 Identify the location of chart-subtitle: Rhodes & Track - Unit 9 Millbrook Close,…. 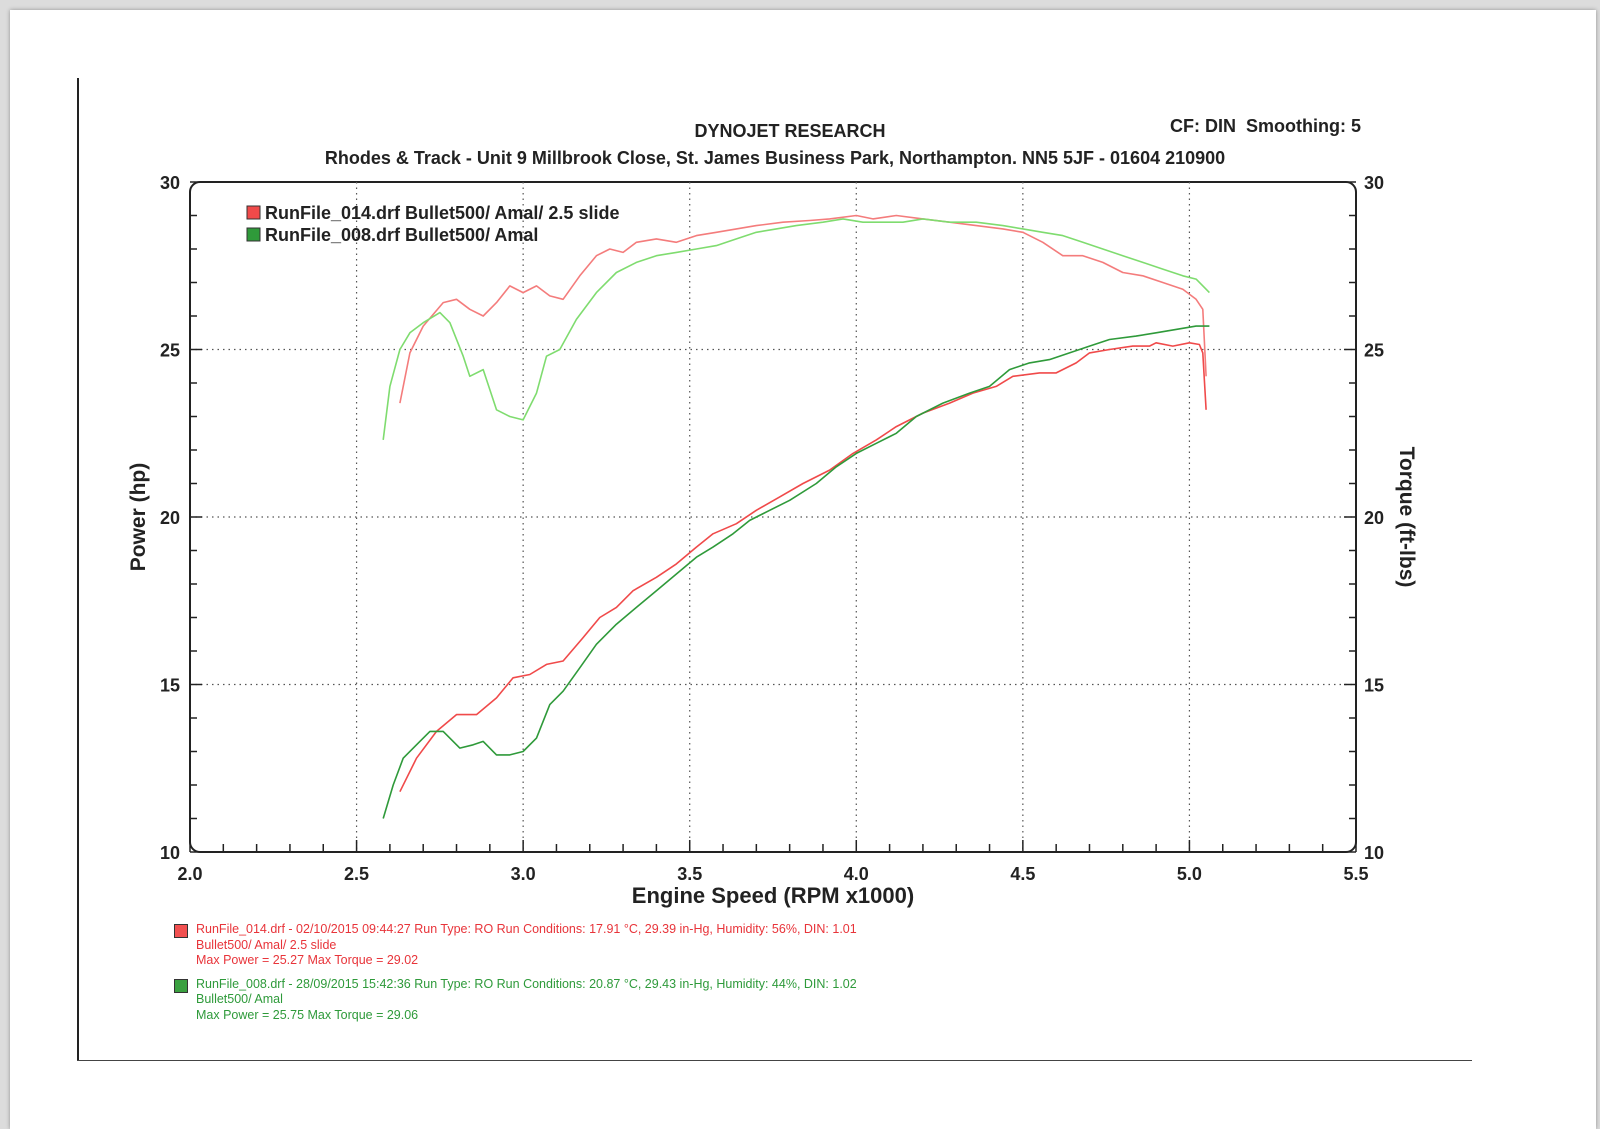
(775, 158).